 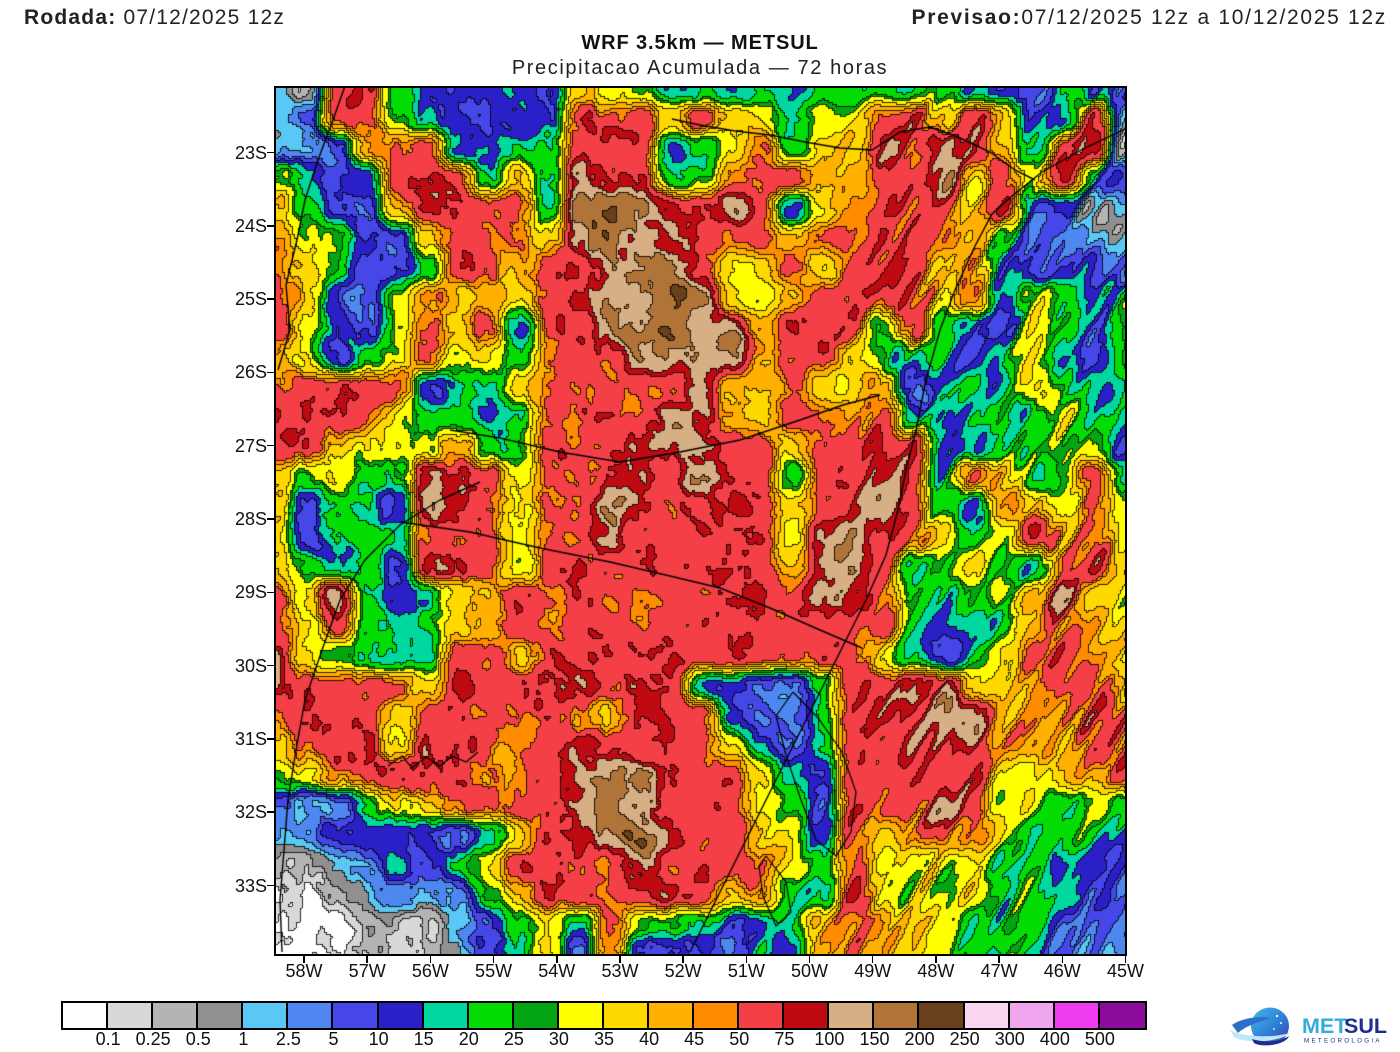 I want to click on svg-text: SUL, so click(x=1365, y=1026).